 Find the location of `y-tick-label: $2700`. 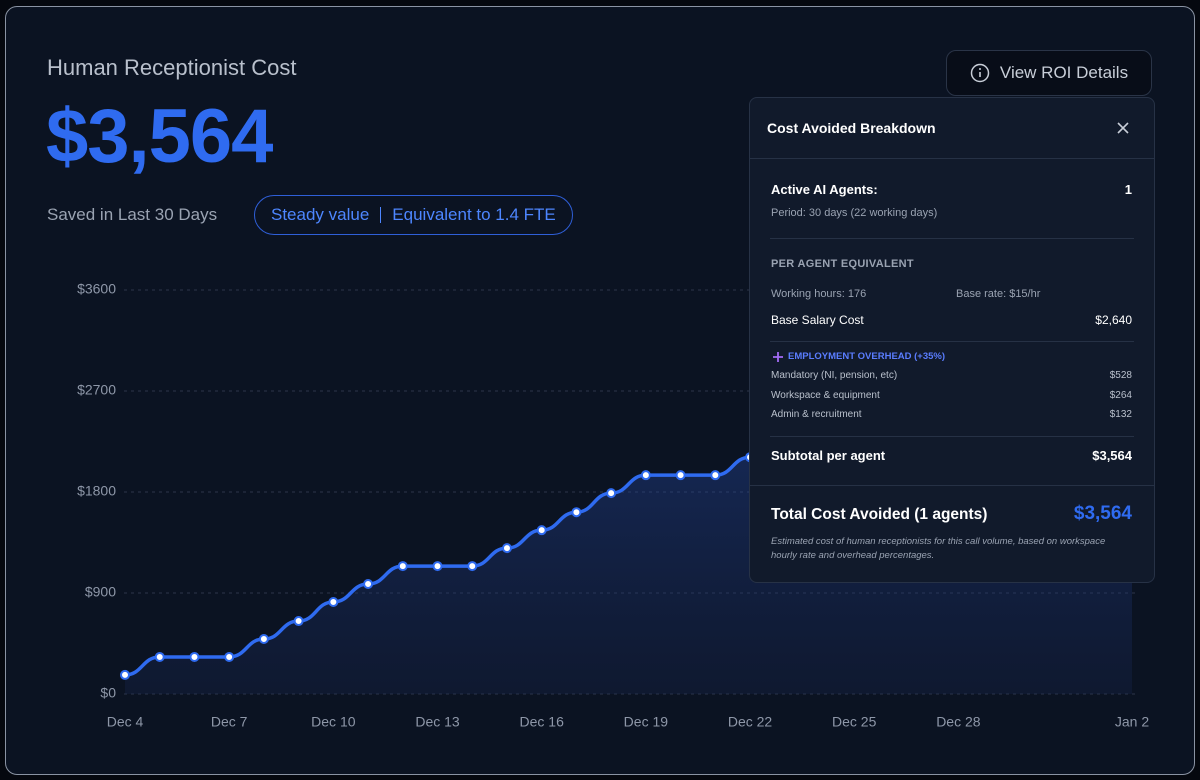

y-tick-label: $2700 is located at coordinates (96, 390).